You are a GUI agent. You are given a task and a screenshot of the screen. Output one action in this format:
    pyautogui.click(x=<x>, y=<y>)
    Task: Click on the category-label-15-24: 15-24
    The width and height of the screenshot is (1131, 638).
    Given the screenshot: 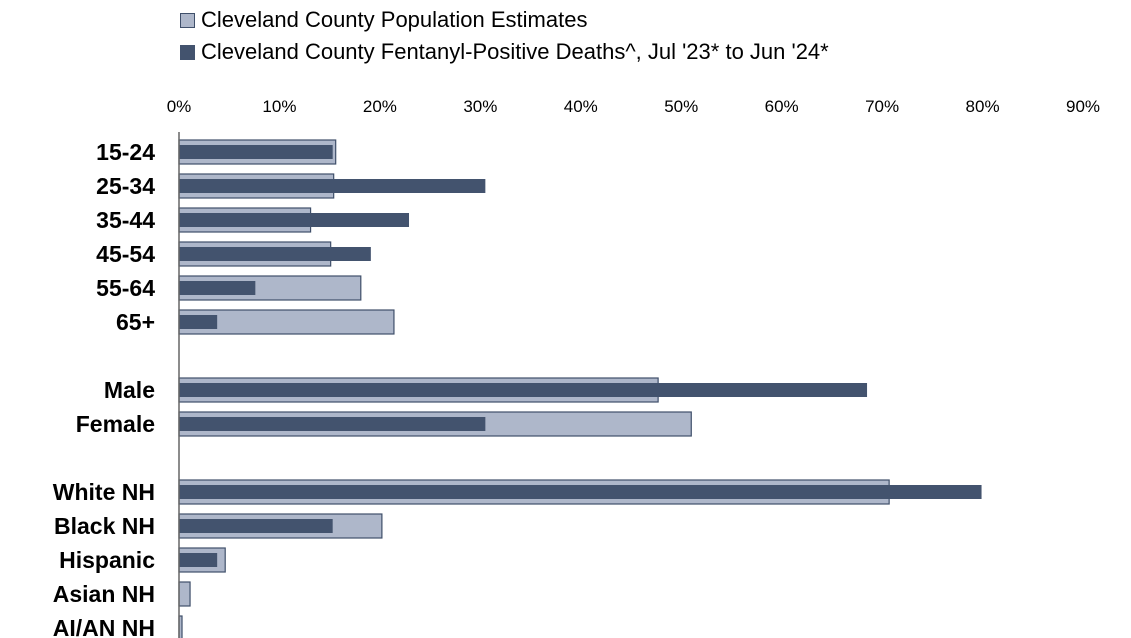 What is the action you would take?
    pyautogui.click(x=125, y=152)
    